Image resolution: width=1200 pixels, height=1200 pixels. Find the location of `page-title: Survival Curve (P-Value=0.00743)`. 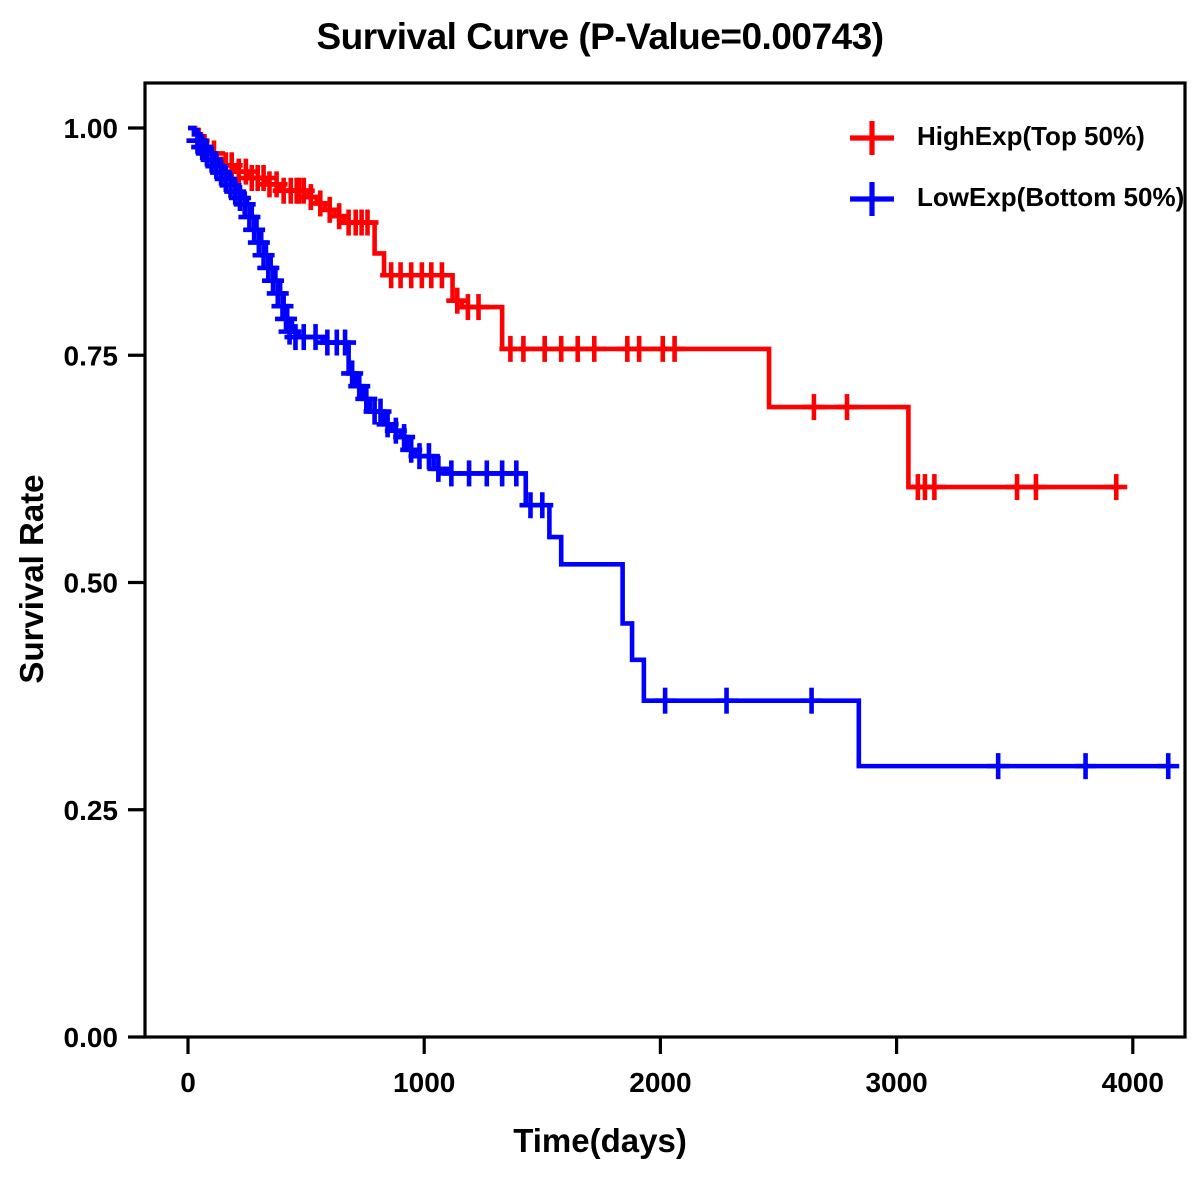

page-title: Survival Curve (P-Value=0.00743) is located at coordinates (600, 36).